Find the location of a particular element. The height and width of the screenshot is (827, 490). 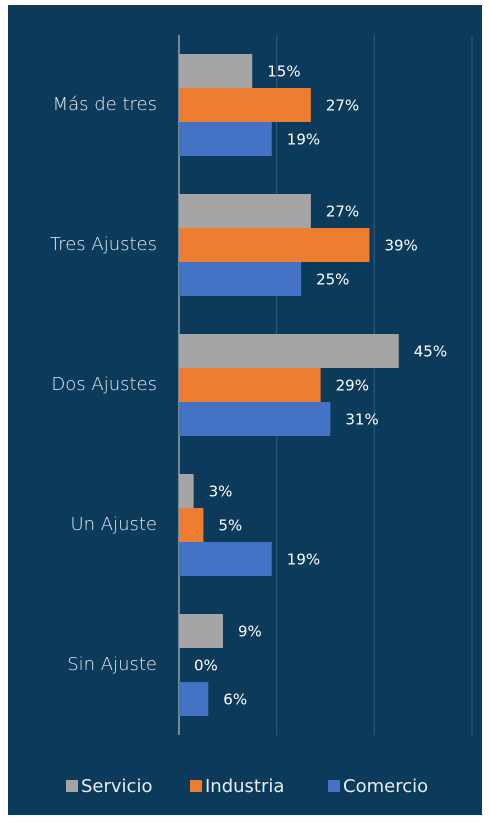

value-label: 6% is located at coordinates (235, 700).